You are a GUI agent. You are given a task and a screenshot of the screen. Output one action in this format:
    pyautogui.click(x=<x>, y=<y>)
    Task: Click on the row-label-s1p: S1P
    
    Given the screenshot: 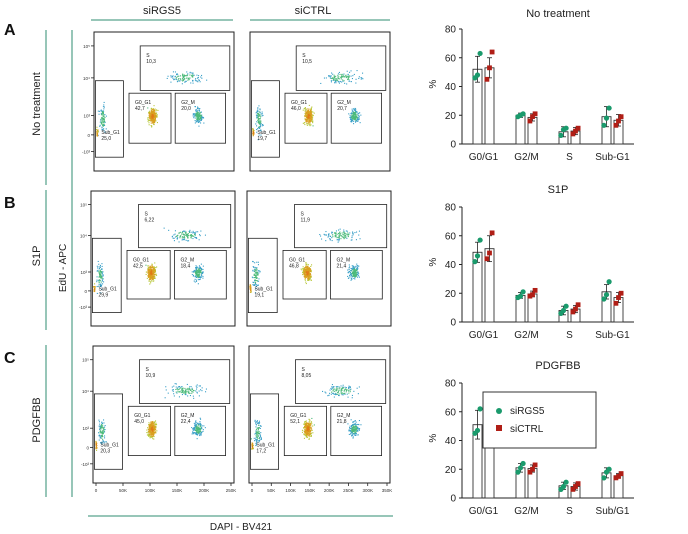 What is the action you would take?
    pyautogui.click(x=37, y=256)
    